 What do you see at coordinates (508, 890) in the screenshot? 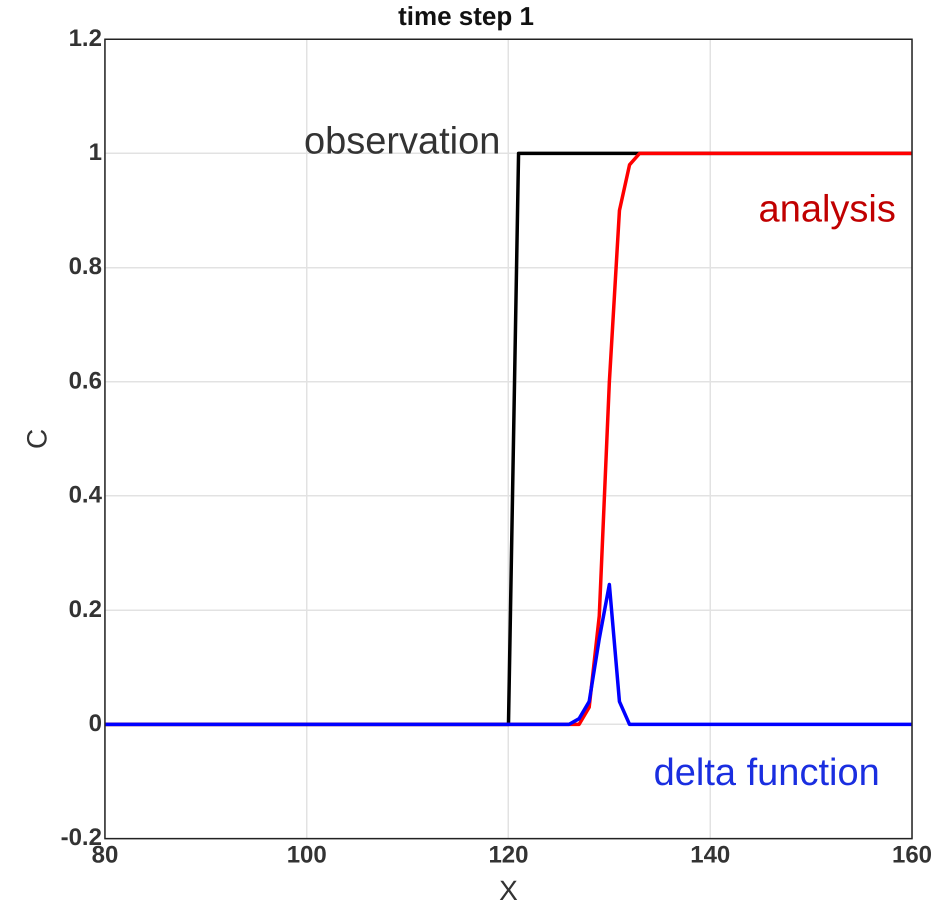
I see `x-axis-title: X` at bounding box center [508, 890].